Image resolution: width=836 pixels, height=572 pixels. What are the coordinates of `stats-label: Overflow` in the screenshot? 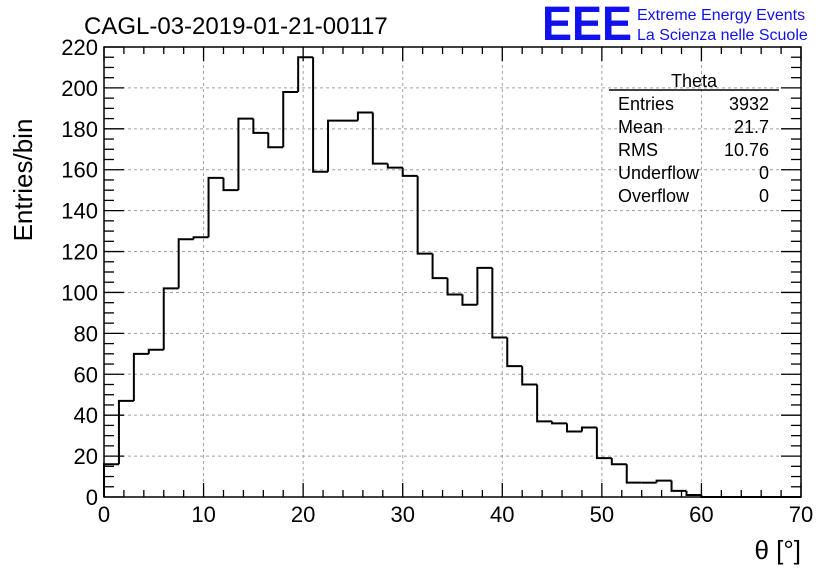 It's located at (654, 196).